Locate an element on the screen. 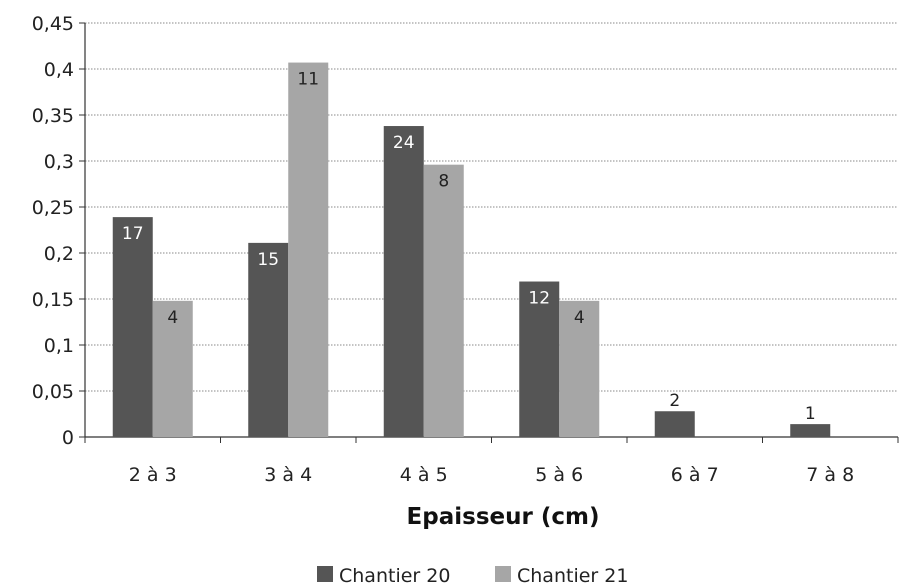  x-tick-label: 6 à 7 is located at coordinates (695, 475).